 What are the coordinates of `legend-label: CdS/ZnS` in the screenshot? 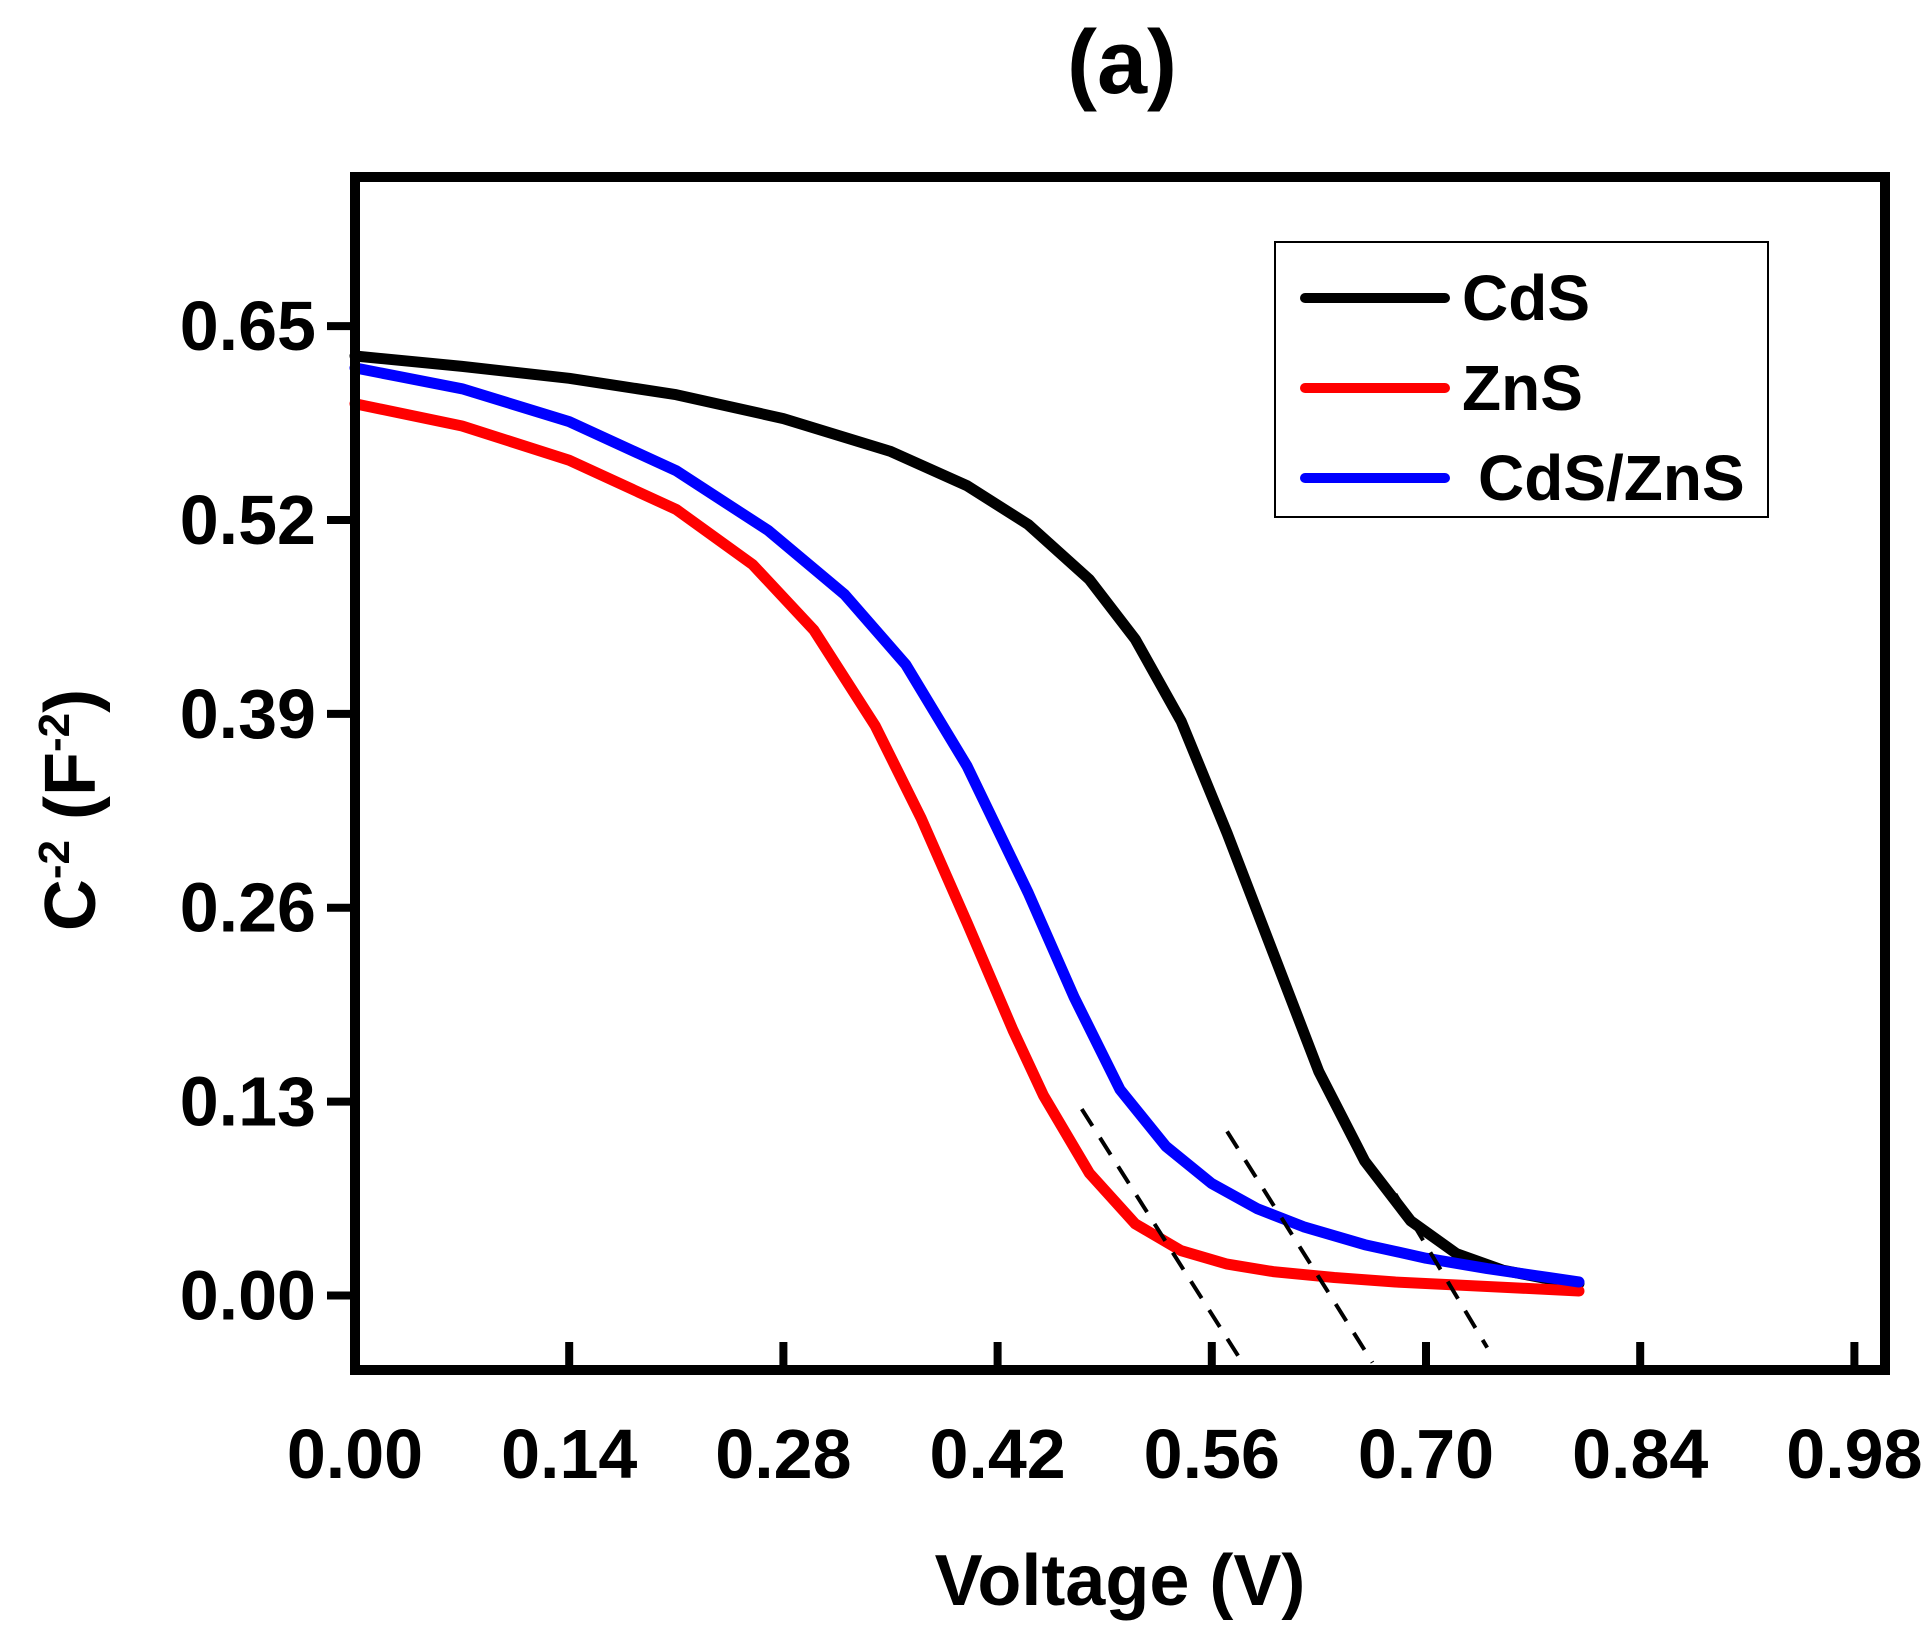 It's located at (1611, 478).